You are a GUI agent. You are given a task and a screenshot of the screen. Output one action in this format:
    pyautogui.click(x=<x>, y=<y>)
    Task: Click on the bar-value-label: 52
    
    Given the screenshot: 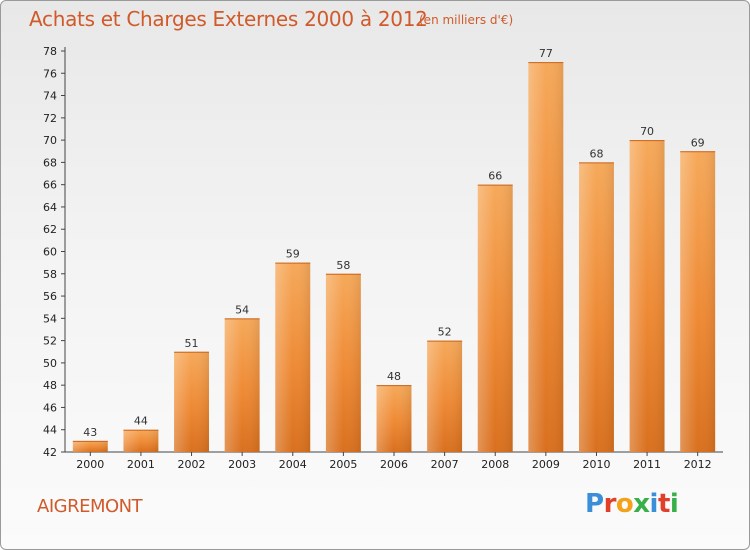 What is the action you would take?
    pyautogui.click(x=445, y=332)
    